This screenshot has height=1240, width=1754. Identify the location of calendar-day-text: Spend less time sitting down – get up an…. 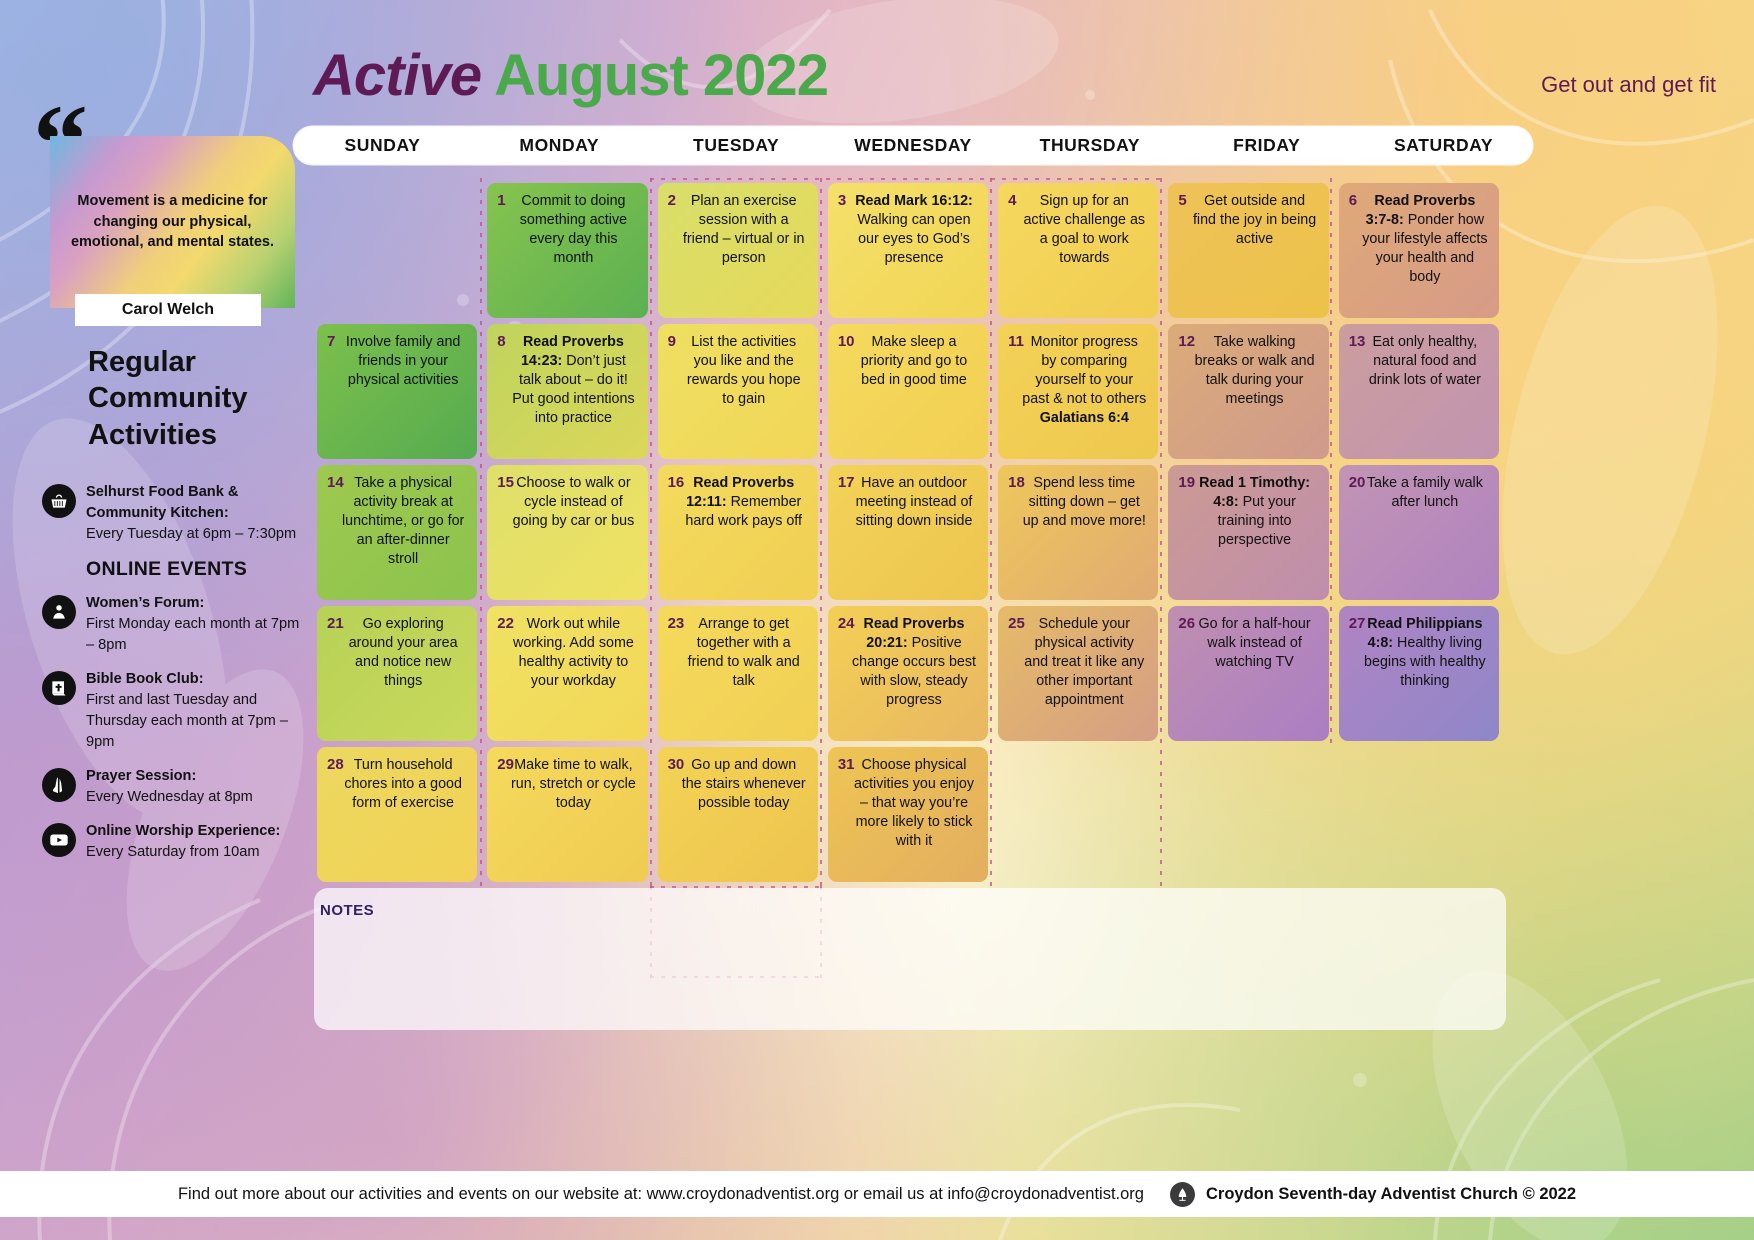
(1078, 502).